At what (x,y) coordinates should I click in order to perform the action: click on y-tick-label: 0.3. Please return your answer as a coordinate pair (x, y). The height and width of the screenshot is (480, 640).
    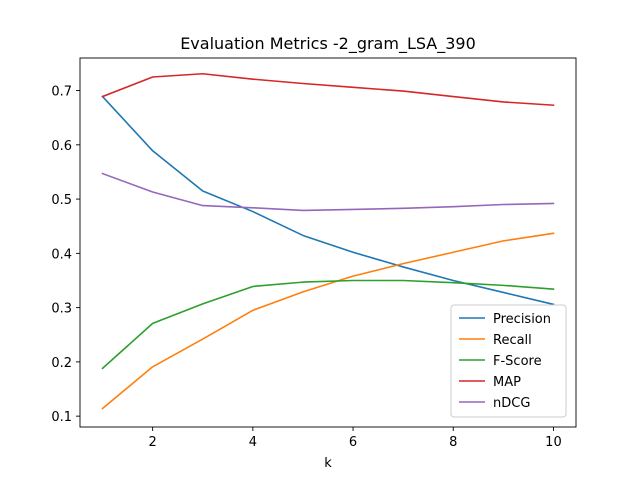
    Looking at the image, I should click on (61, 309).